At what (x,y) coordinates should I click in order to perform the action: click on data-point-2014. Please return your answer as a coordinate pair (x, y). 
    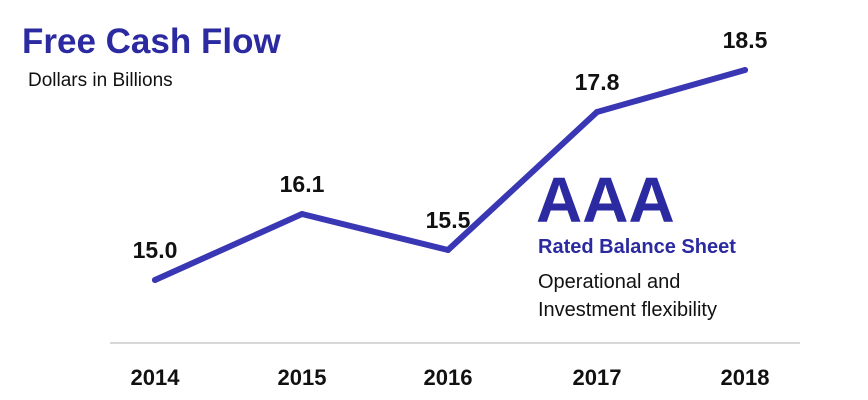
    Looking at the image, I should click on (155, 280).